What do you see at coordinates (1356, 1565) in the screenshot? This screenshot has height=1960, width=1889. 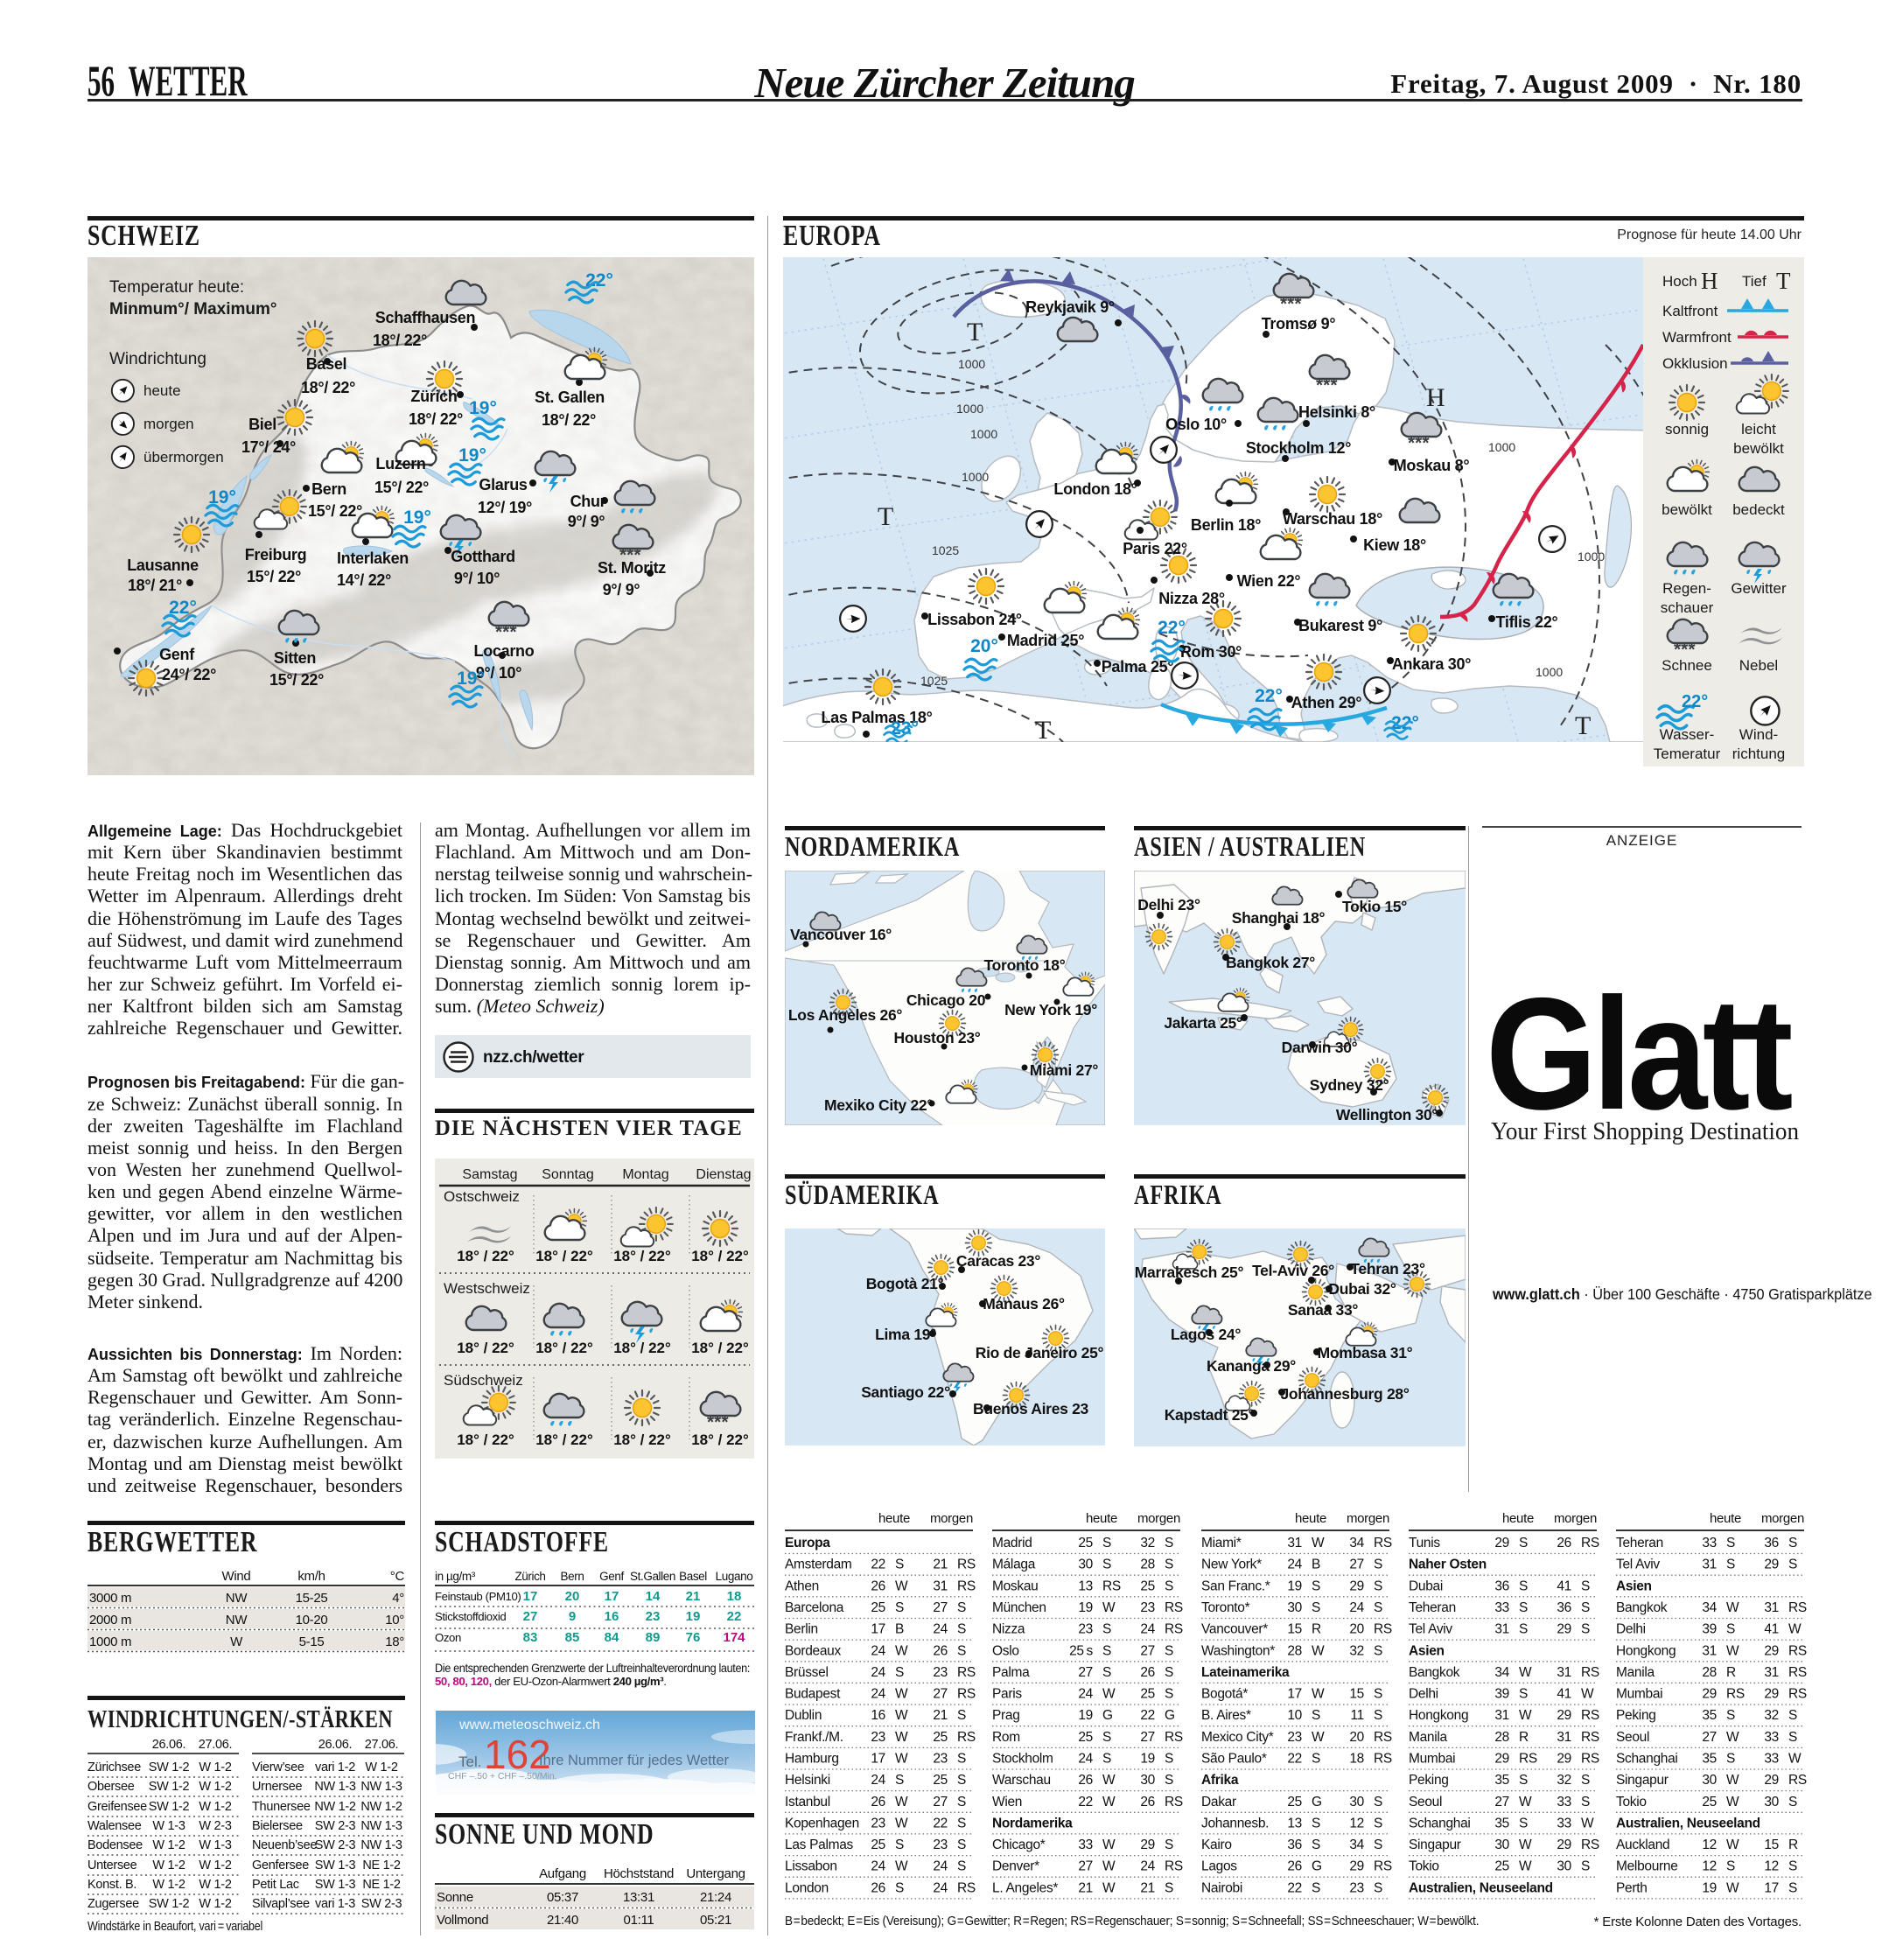 I see `svg-text: 27` at bounding box center [1356, 1565].